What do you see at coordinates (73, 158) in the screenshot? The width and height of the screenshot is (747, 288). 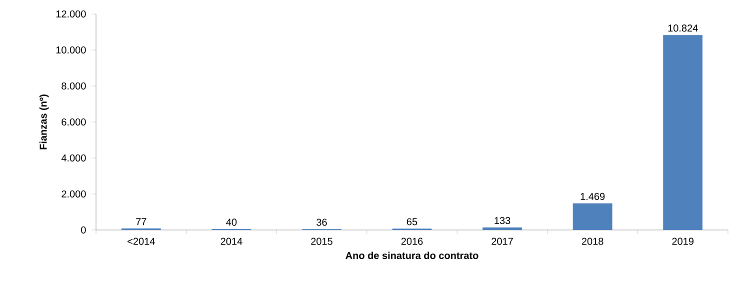 I see `y-tick-label: 4.000` at bounding box center [73, 158].